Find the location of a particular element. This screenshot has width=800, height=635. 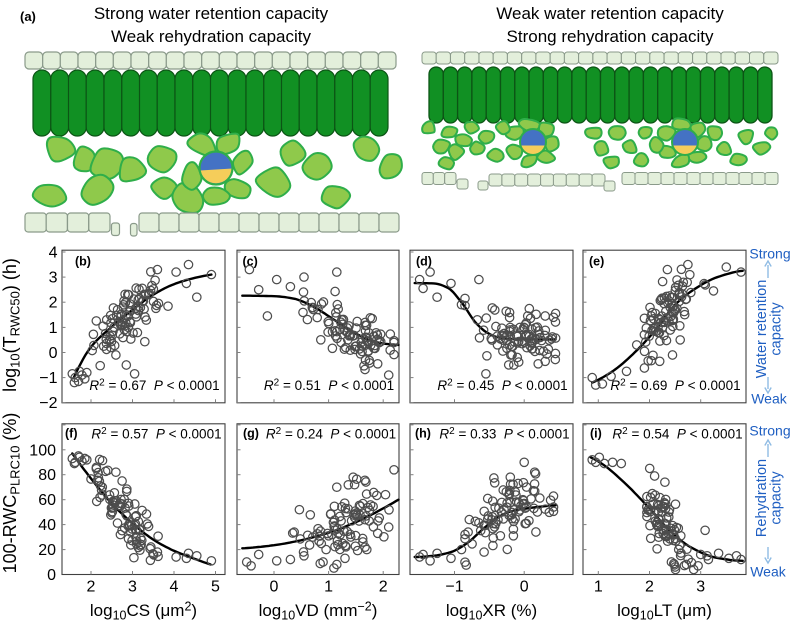

svg-text: R2 = 0.54 P < 0.0001 is located at coordinates (677, 434).